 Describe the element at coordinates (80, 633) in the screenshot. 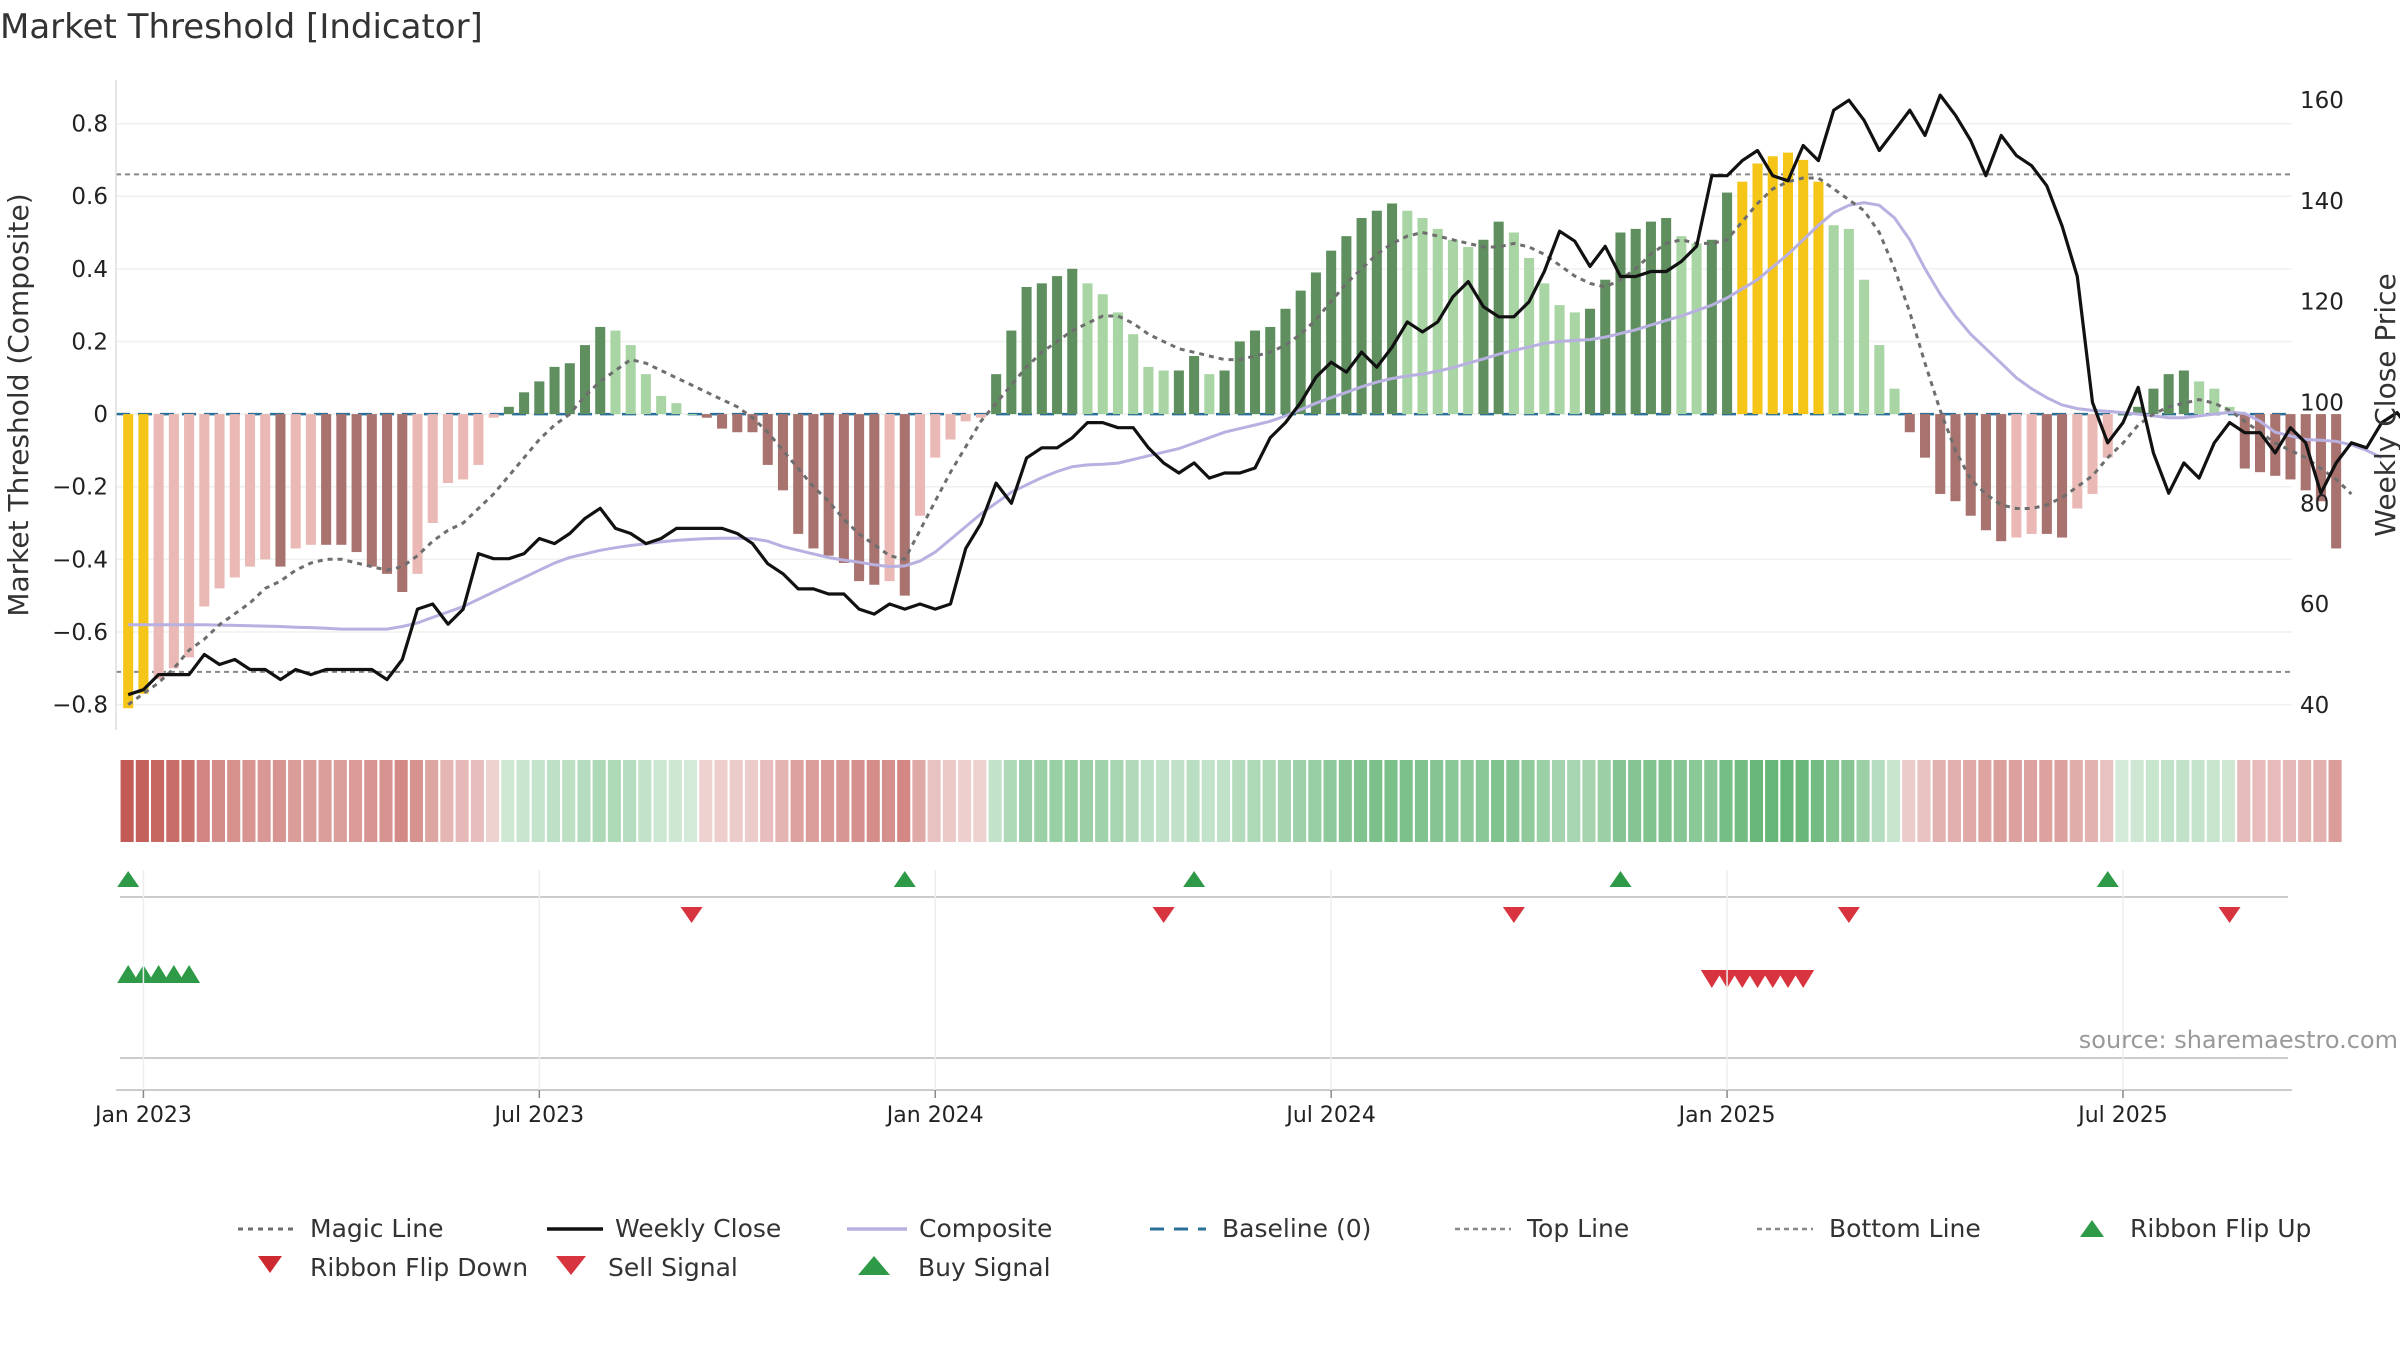

I see `y-tick-label: −0.6` at that location.